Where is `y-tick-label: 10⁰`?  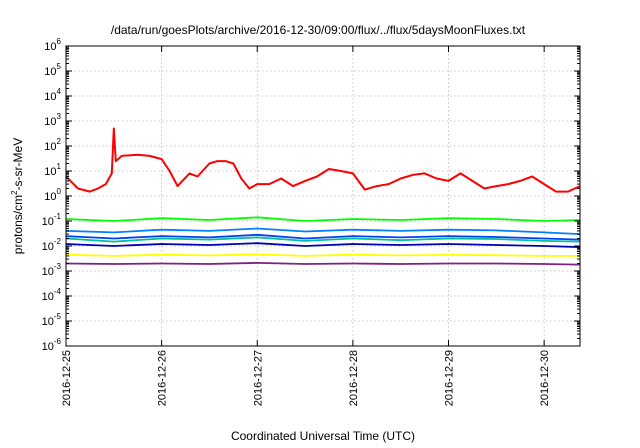 y-tick-label: 10⁰ is located at coordinates (52, 195).